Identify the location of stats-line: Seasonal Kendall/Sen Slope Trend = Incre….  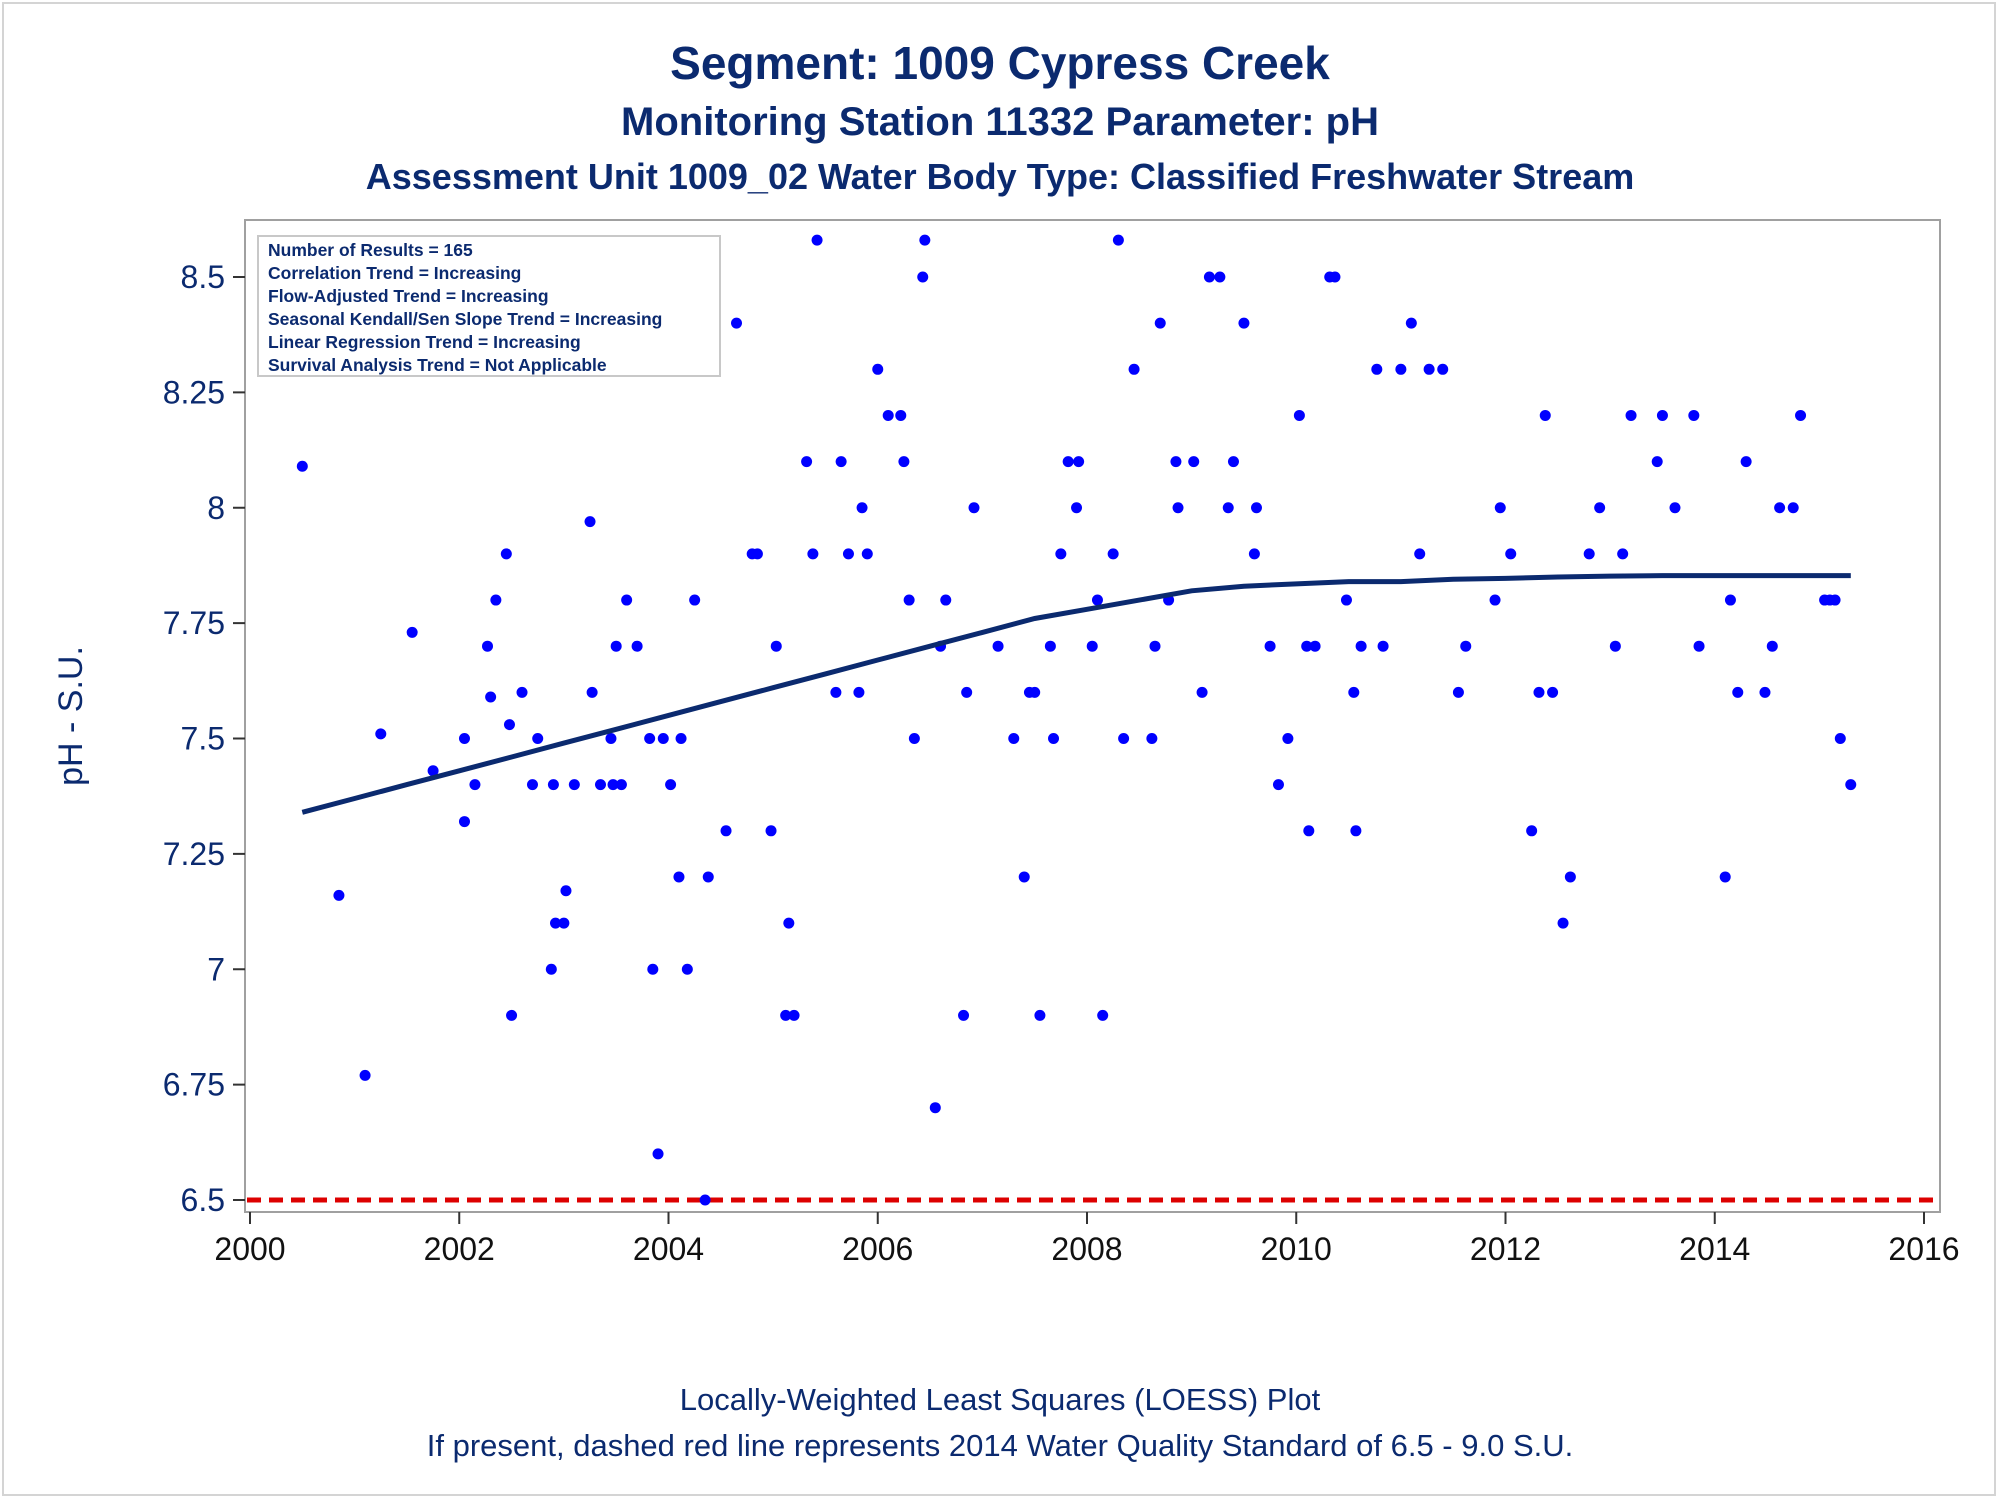
(465, 319).